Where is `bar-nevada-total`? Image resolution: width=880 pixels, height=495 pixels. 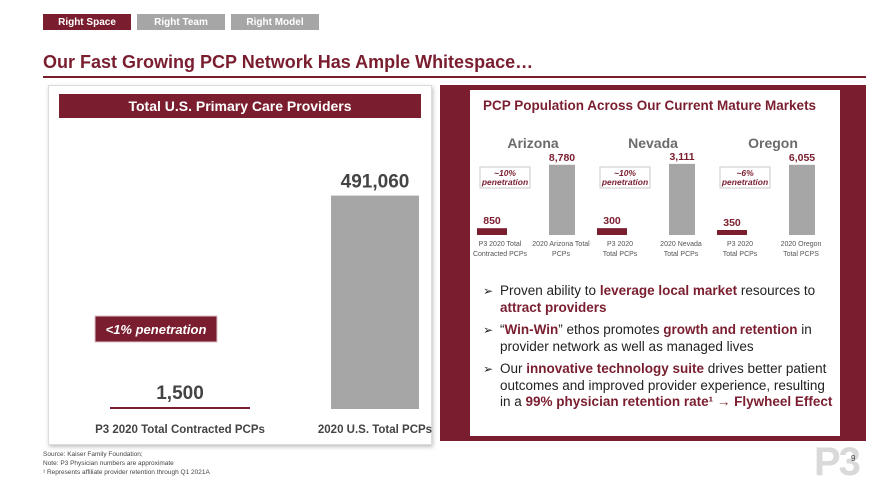
bar-nevada-total is located at coordinates (682, 199).